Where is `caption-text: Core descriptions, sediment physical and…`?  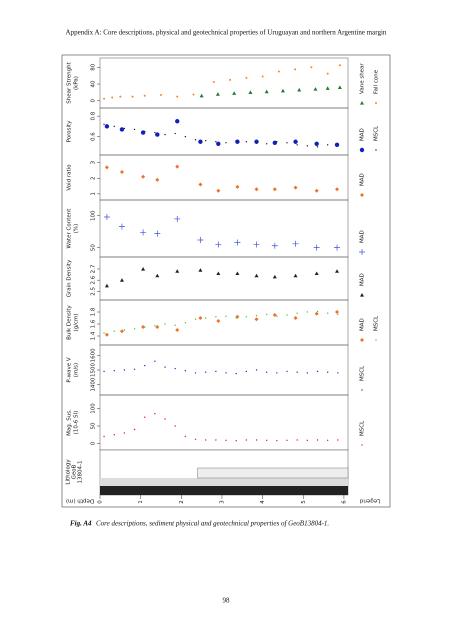
caption-text: Core descriptions, sediment physical and… is located at coordinates (212, 524).